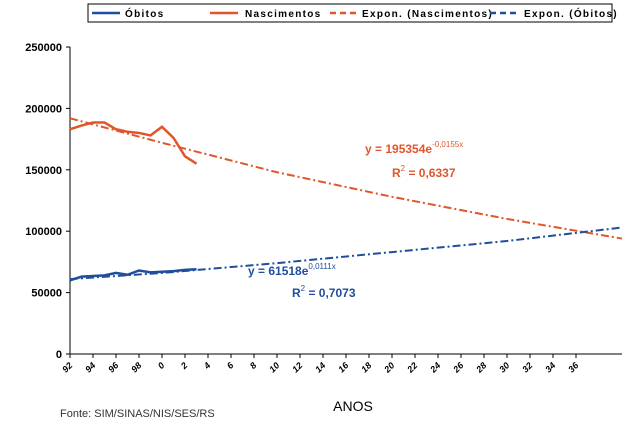 This screenshot has height=426, width=625. I want to click on y-tick-label: 0, so click(59, 355).